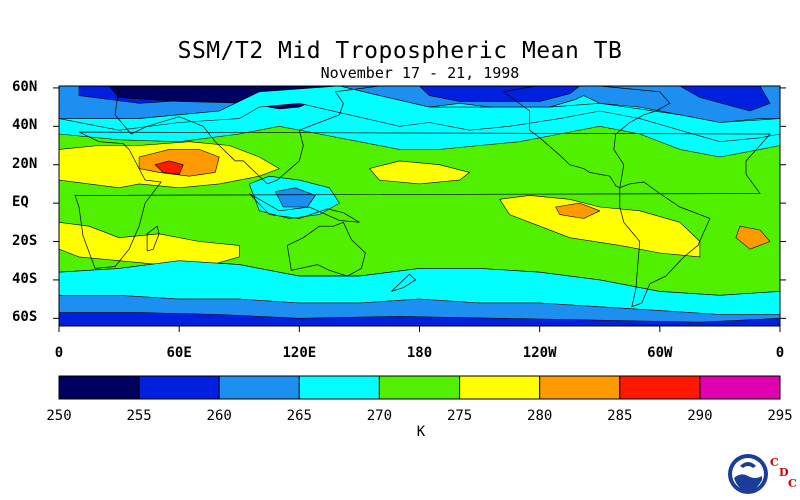  Describe the element at coordinates (299, 416) in the screenshot. I see `colorbar-label: 265` at that location.